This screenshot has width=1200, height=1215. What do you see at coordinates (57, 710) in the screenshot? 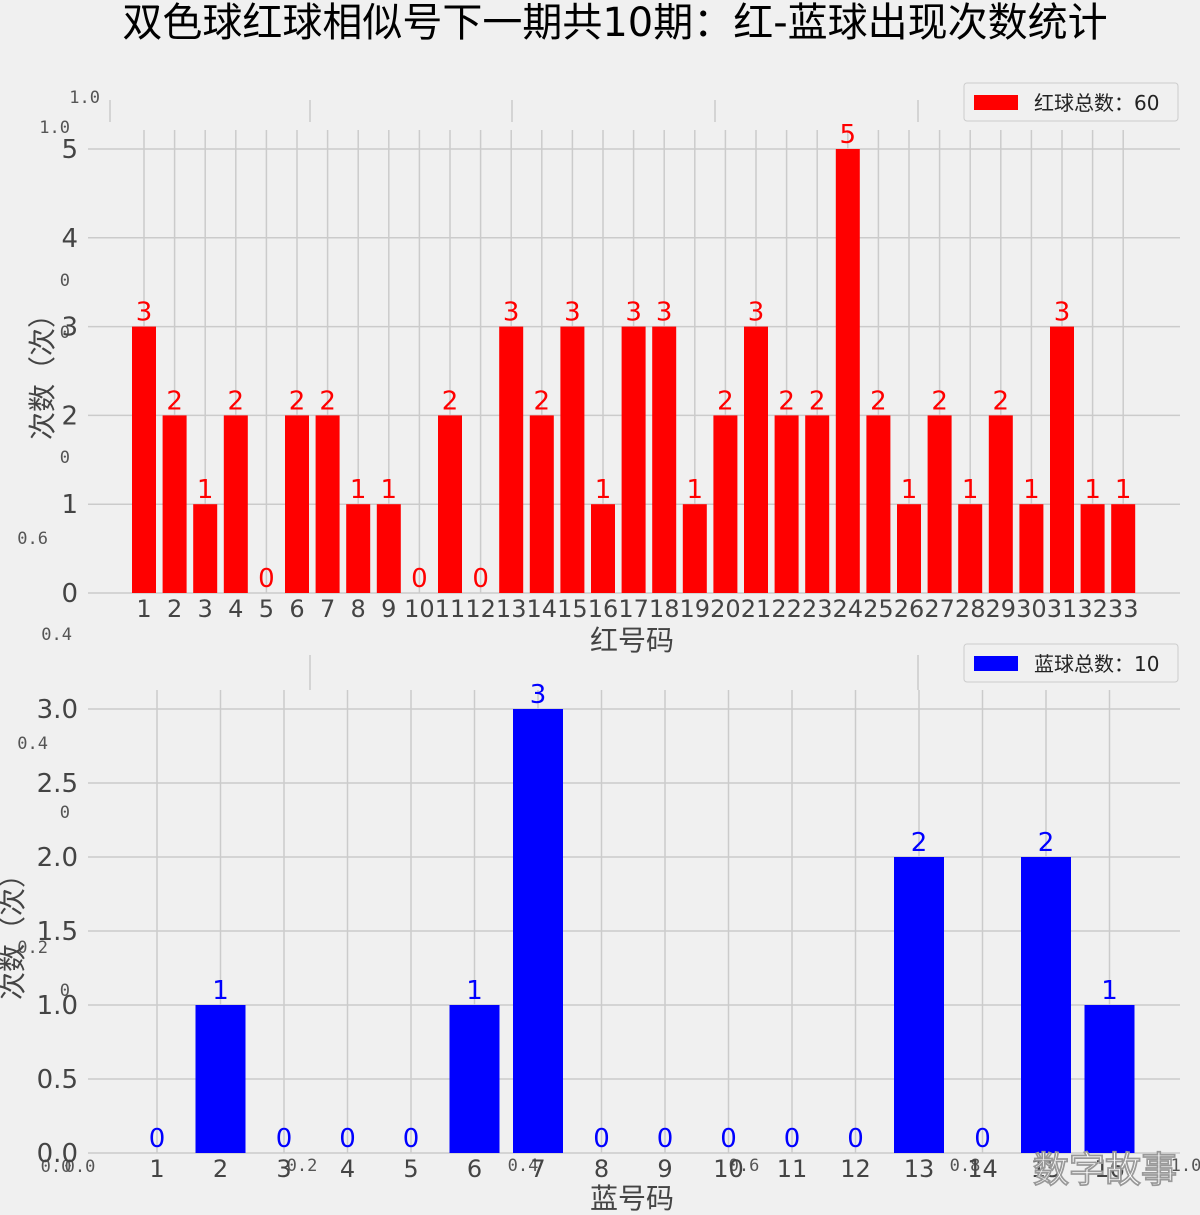
I see `y-tick-label: 3.0` at bounding box center [57, 710].